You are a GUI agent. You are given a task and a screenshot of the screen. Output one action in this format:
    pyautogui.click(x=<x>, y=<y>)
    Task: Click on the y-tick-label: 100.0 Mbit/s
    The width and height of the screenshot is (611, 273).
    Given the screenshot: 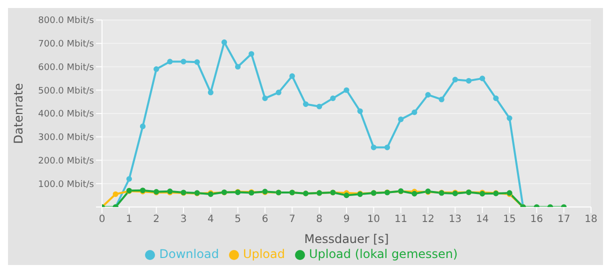 What is the action you would take?
    pyautogui.click(x=66, y=185)
    